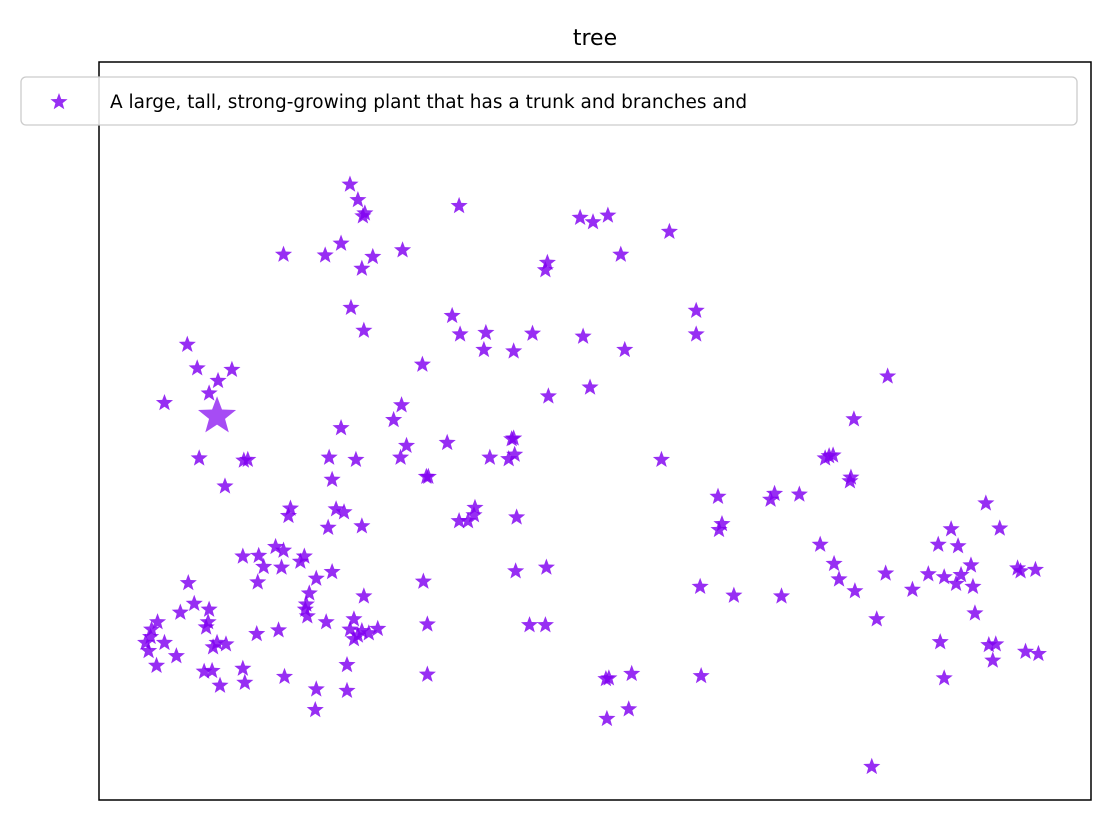 This screenshot has width=1111, height=821. I want to click on legend-box, so click(549, 101).